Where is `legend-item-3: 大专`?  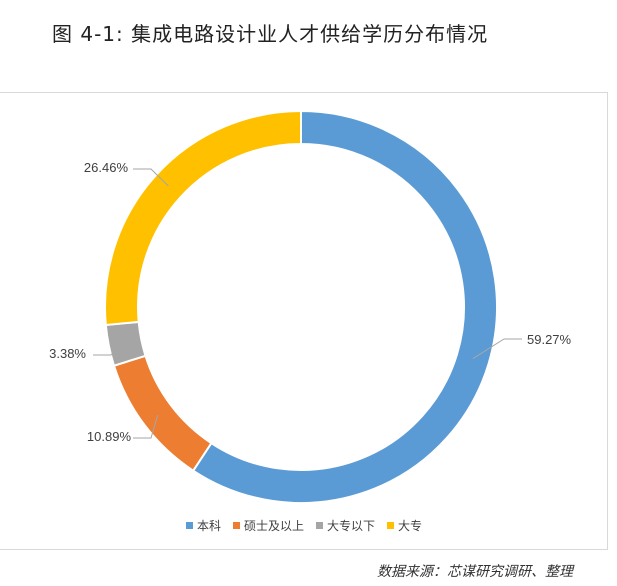 legend-item-3: 大专 is located at coordinates (404, 525).